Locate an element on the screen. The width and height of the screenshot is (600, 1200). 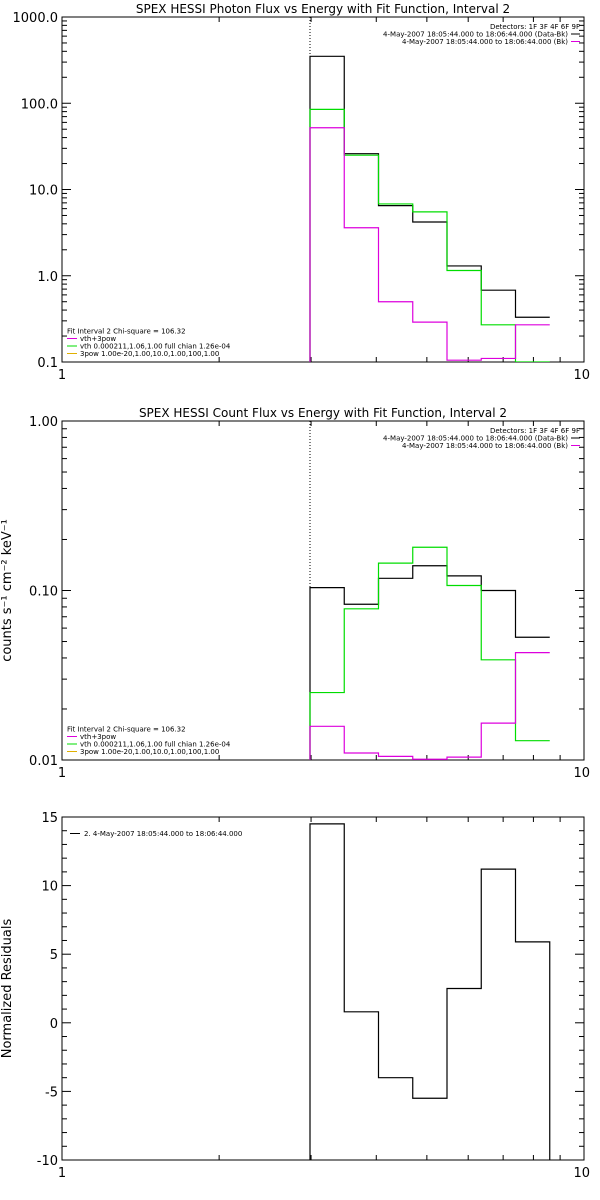
y-tick-label: 5 is located at coordinates (54, 955).